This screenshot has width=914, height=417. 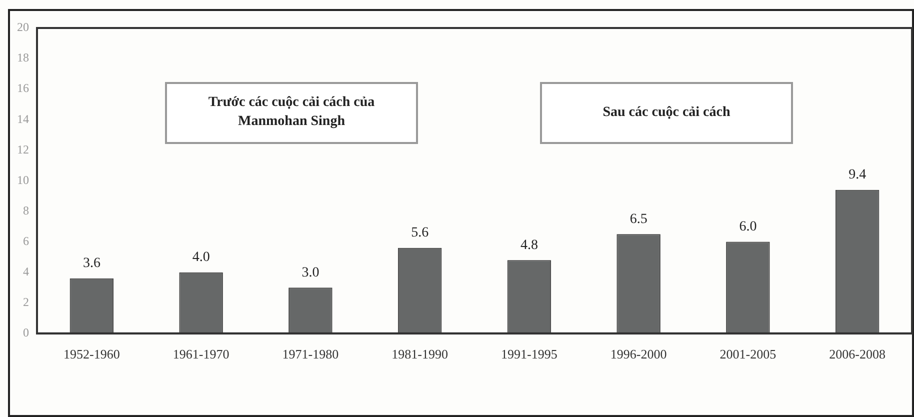 What do you see at coordinates (748, 354) in the screenshot?
I see `x-tick-label: 2001-2005` at bounding box center [748, 354].